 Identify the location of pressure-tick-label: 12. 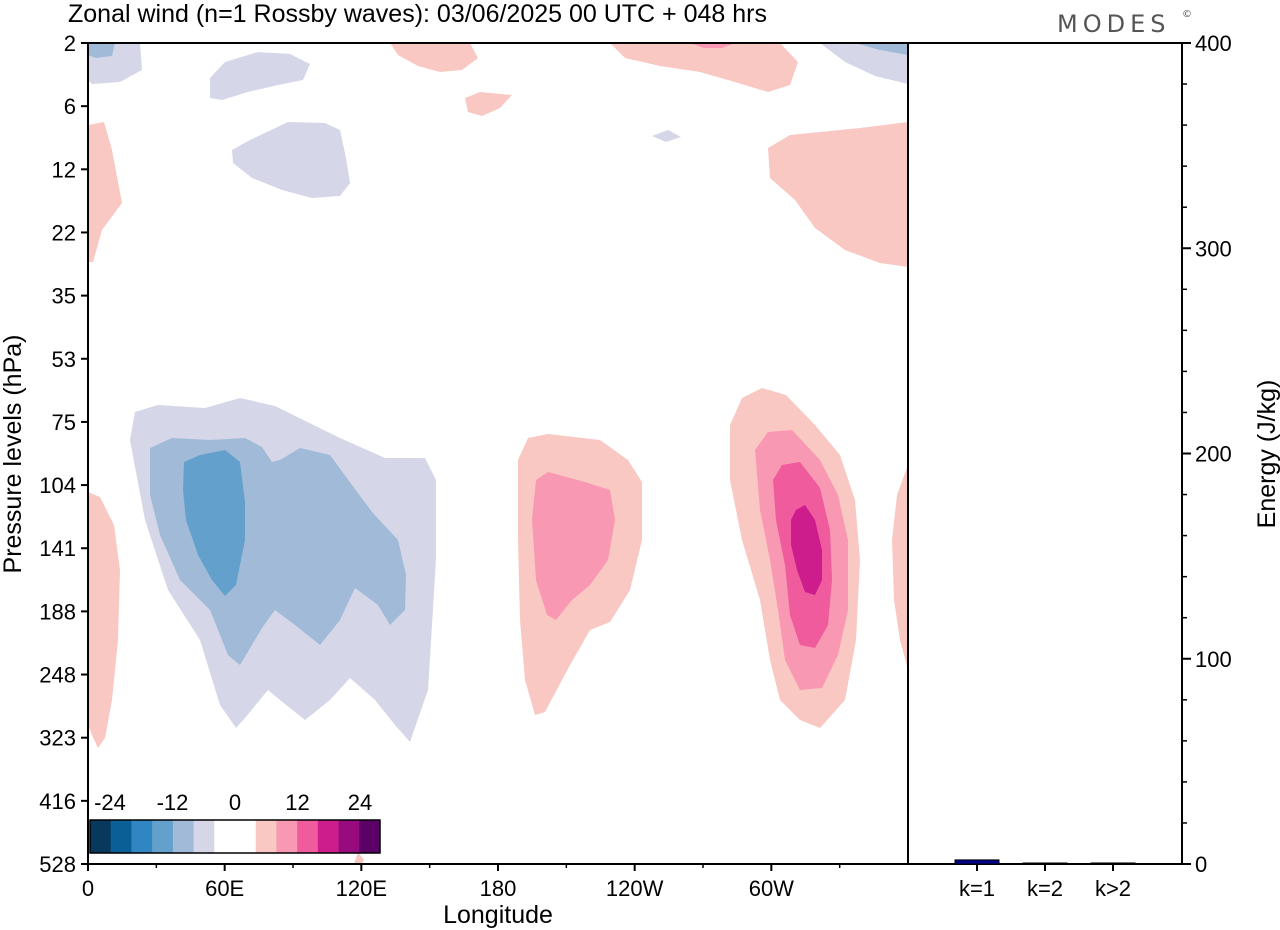
(64, 169).